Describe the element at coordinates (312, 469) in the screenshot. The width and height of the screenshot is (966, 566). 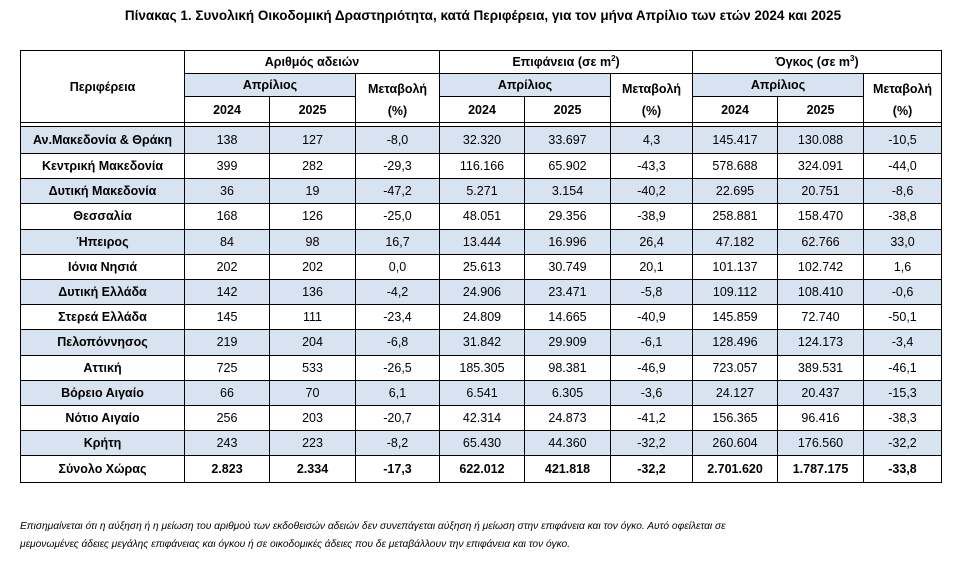
I see `cell-permits-2025: 2.334` at that location.